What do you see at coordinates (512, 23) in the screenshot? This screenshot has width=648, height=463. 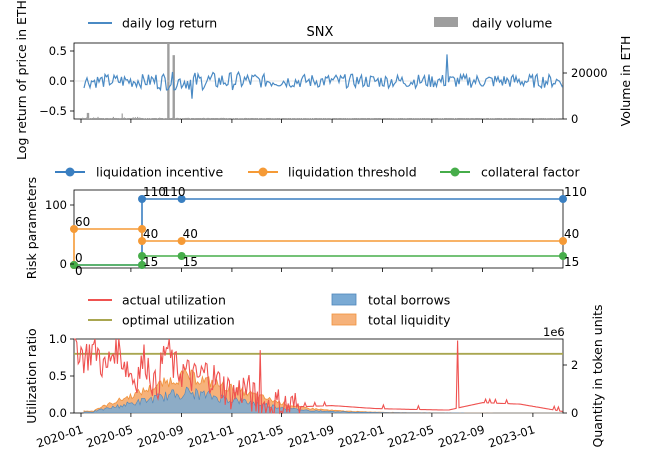 I see `legend-label-volume: daily volume` at bounding box center [512, 23].